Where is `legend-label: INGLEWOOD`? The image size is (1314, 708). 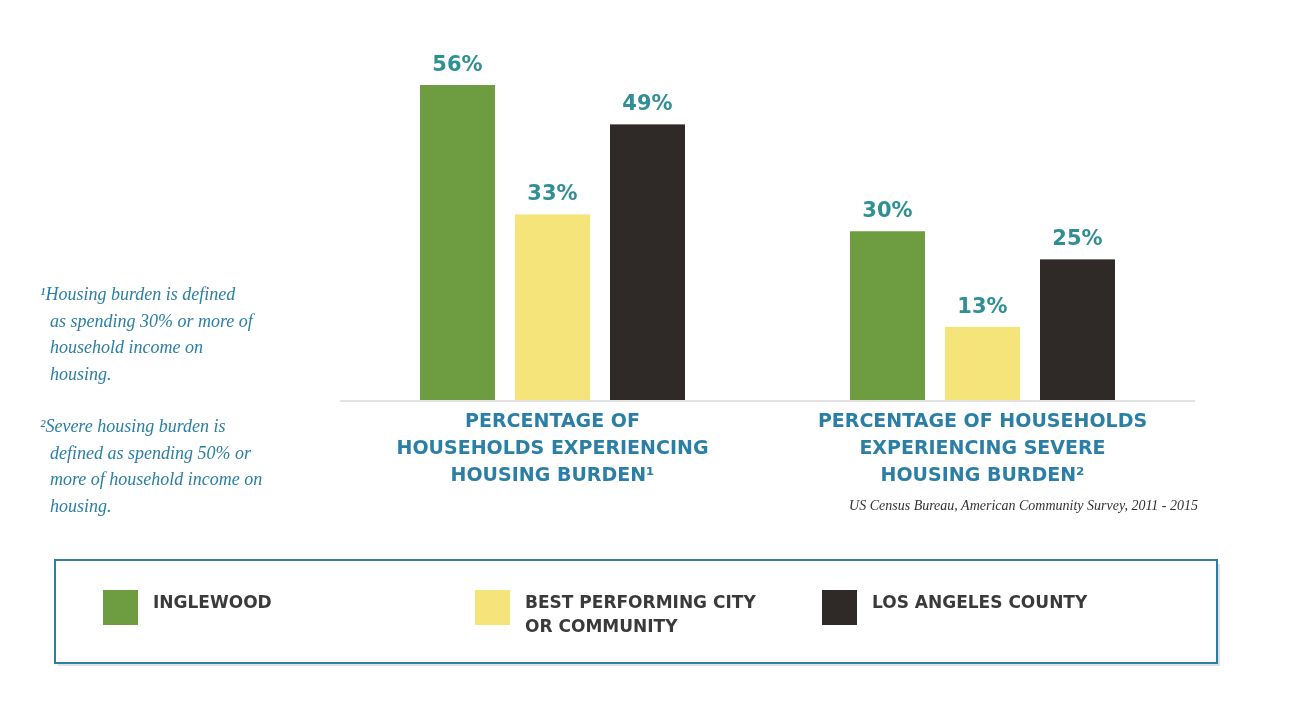
legend-label: INGLEWOOD is located at coordinates (212, 602).